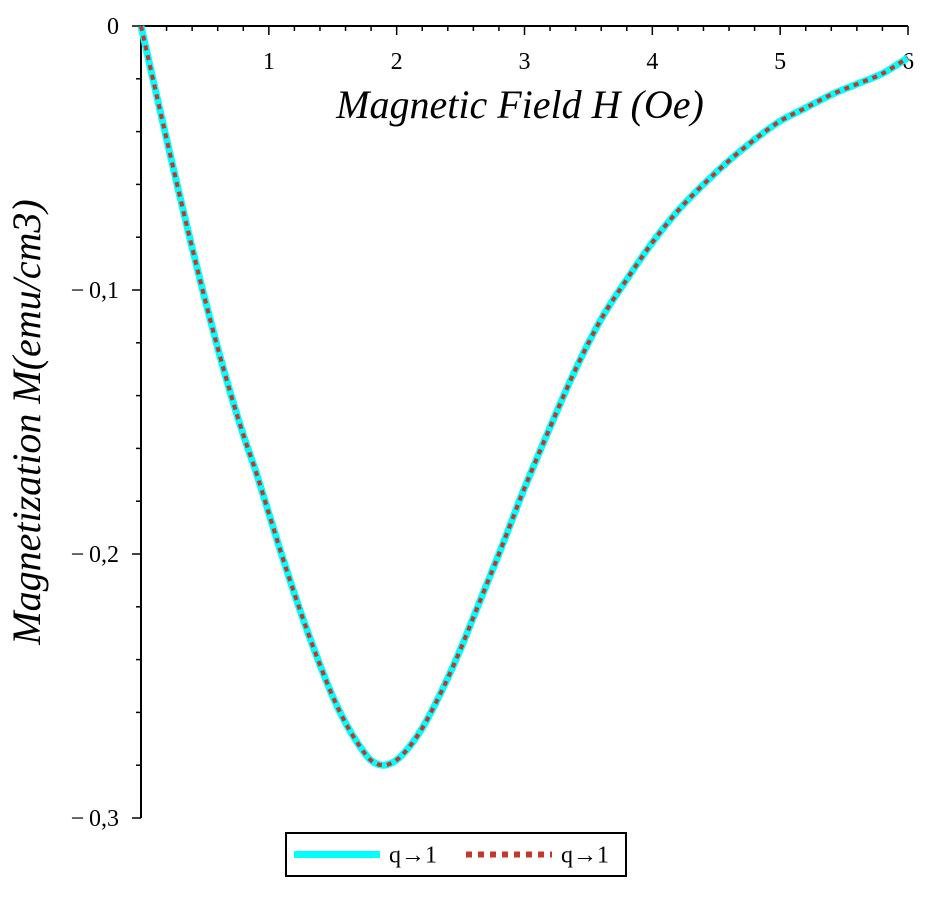 The width and height of the screenshot is (932, 902). I want to click on x-tick-label: 1, so click(269, 62).